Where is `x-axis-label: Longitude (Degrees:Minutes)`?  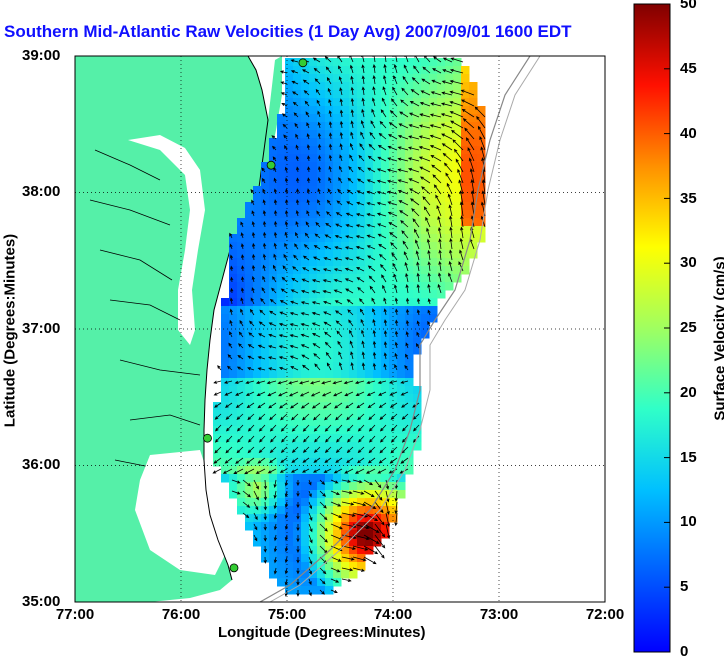 x-axis-label: Longitude (Degrees:Minutes) is located at coordinates (322, 632).